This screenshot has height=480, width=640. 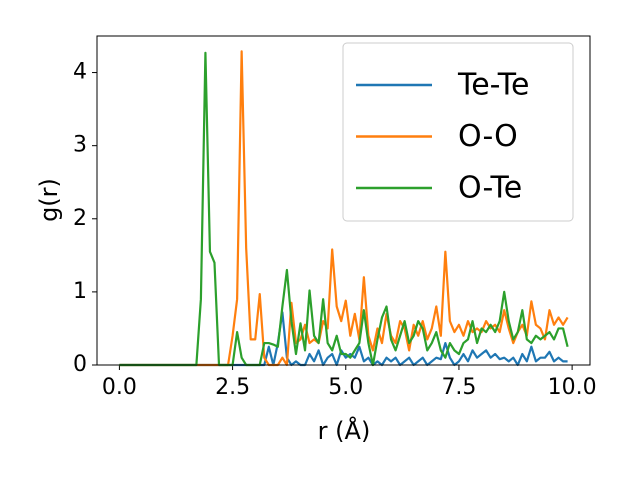 What do you see at coordinates (345, 387) in the screenshot?
I see `x-tick-label: 5.0` at bounding box center [345, 387].